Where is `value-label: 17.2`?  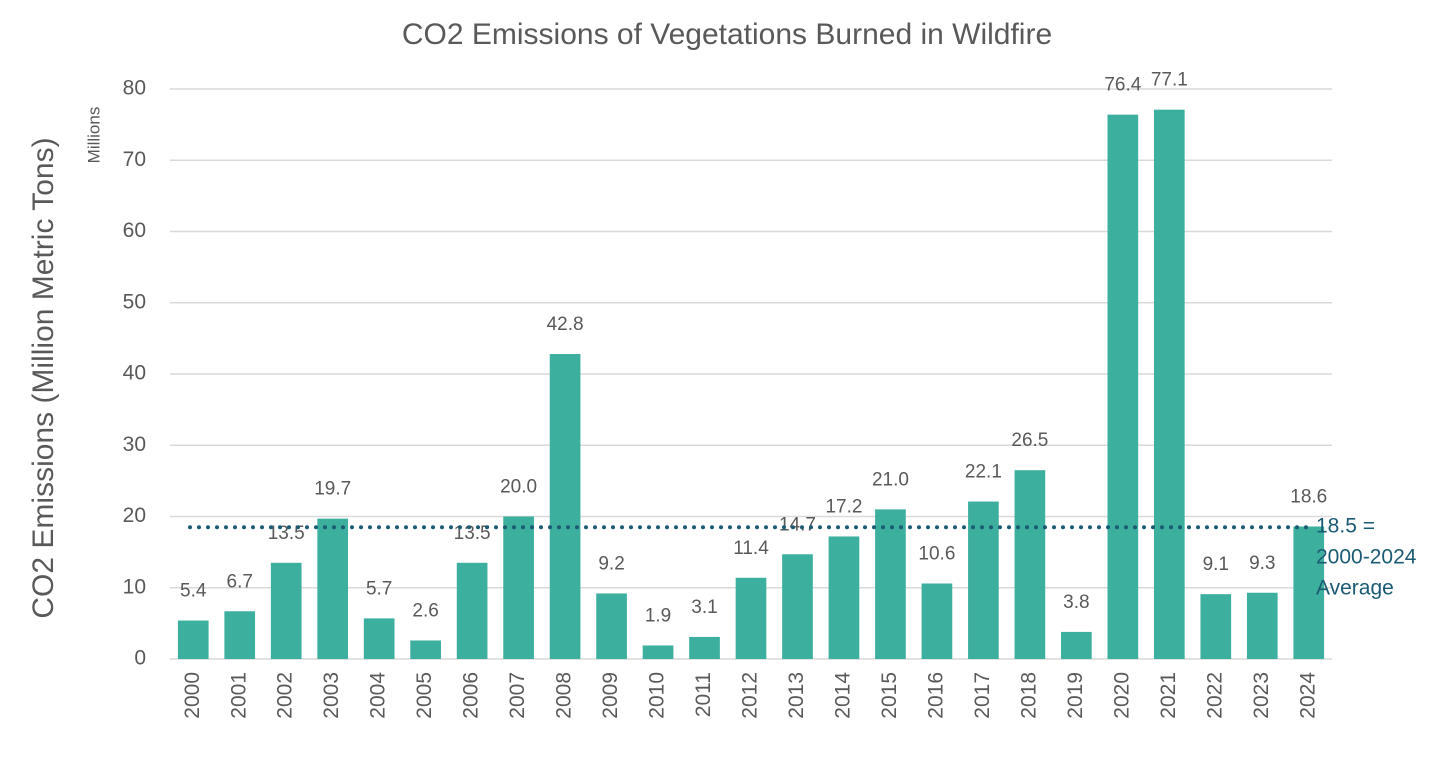 value-label: 17.2 is located at coordinates (843, 506).